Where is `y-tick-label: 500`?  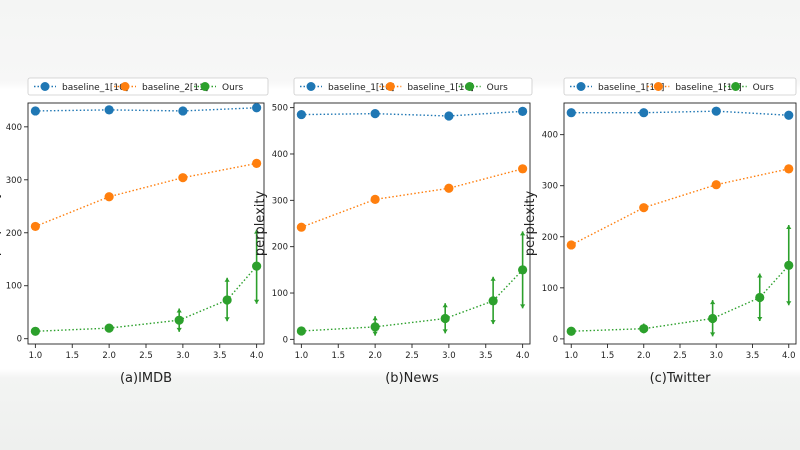 y-tick-label: 500 is located at coordinates (280, 109).